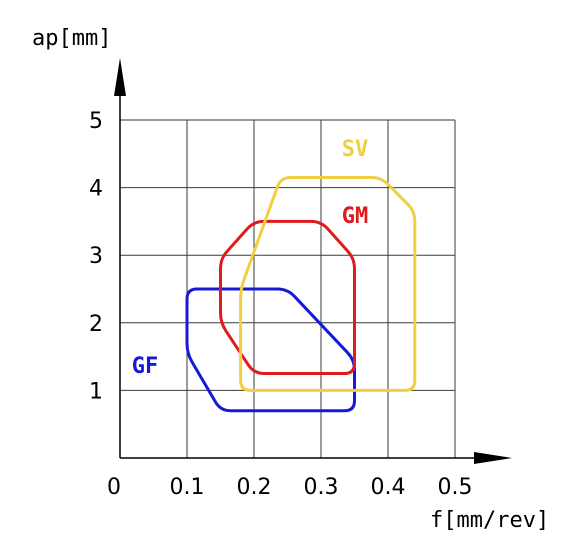 The image size is (580, 546). What do you see at coordinates (114, 487) in the screenshot?
I see `x-tick-label: 0` at bounding box center [114, 487].